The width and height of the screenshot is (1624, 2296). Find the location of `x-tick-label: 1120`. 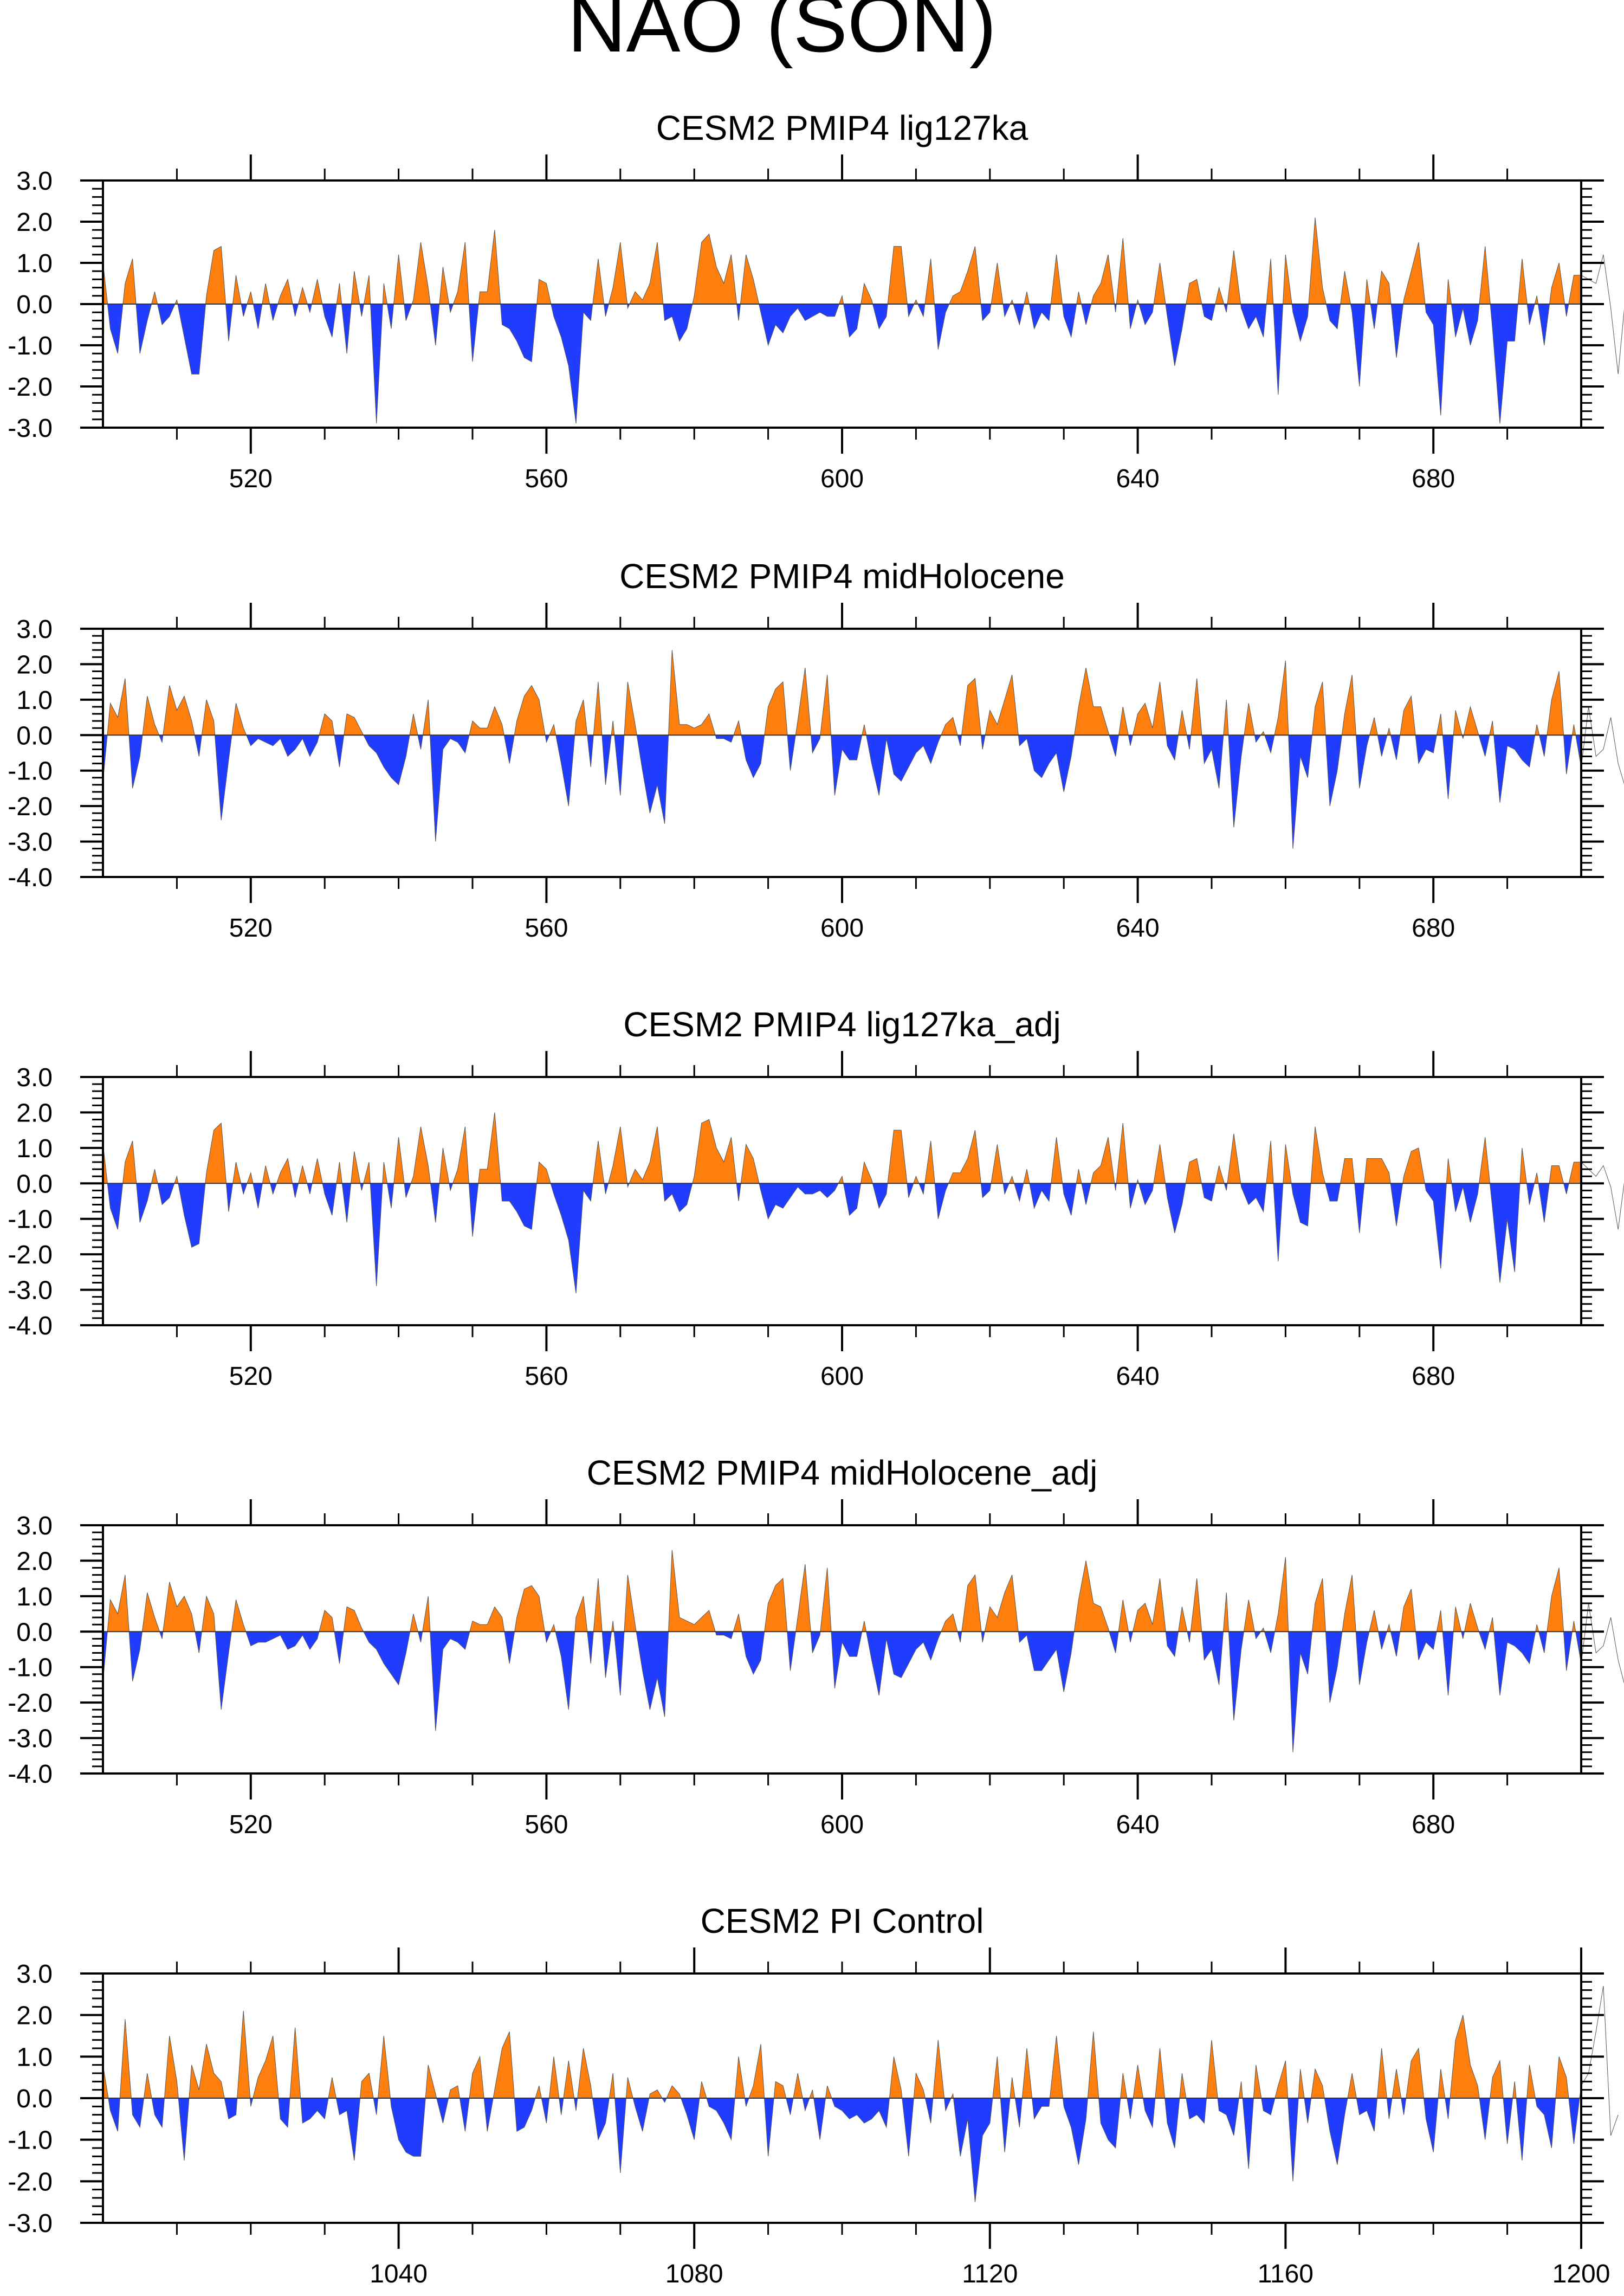

x-tick-label: 1120 is located at coordinates (990, 2274).